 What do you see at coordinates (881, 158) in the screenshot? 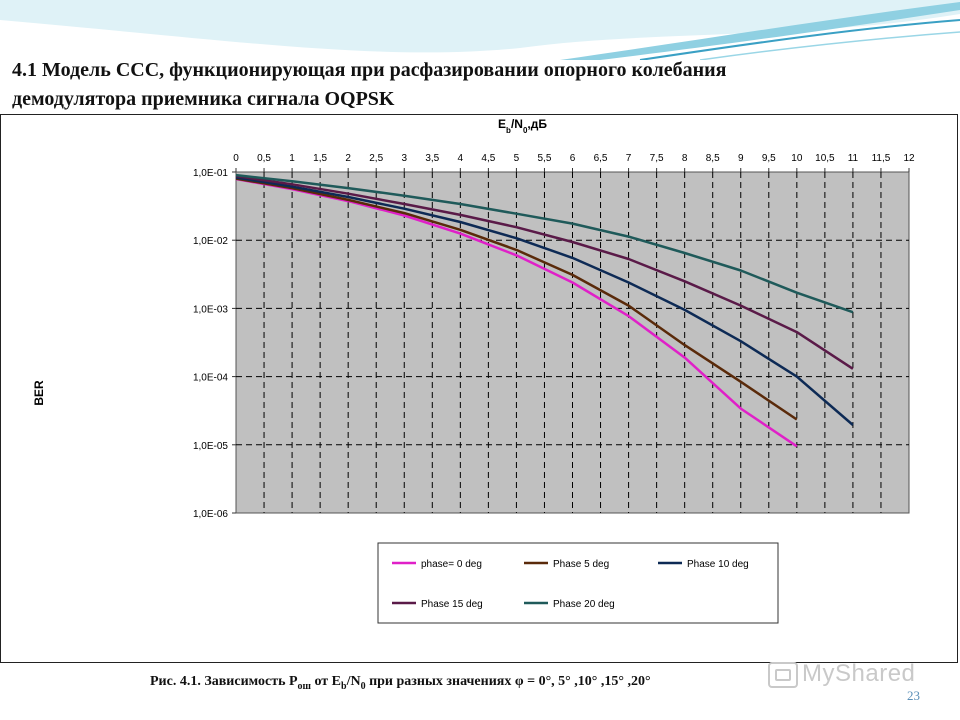
I see `x-tick-label: 11,5` at bounding box center [881, 158].